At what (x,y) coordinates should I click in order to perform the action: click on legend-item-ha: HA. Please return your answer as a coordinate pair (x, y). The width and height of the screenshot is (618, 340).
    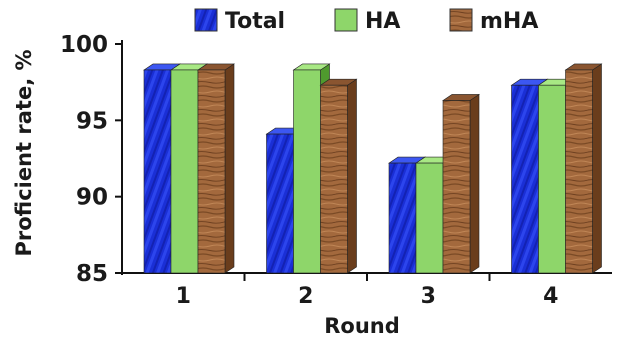
    Looking at the image, I should click on (367, 21).